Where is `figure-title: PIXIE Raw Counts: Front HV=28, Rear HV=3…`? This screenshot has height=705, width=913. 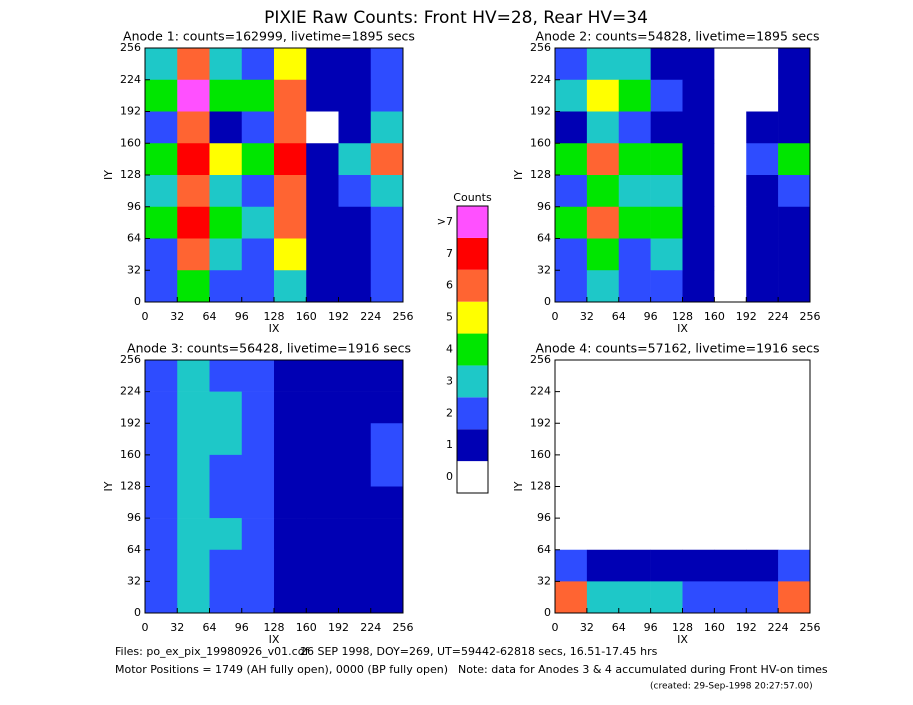 figure-title: PIXIE Raw Counts: Front HV=28, Rear HV=3… is located at coordinates (456, 18).